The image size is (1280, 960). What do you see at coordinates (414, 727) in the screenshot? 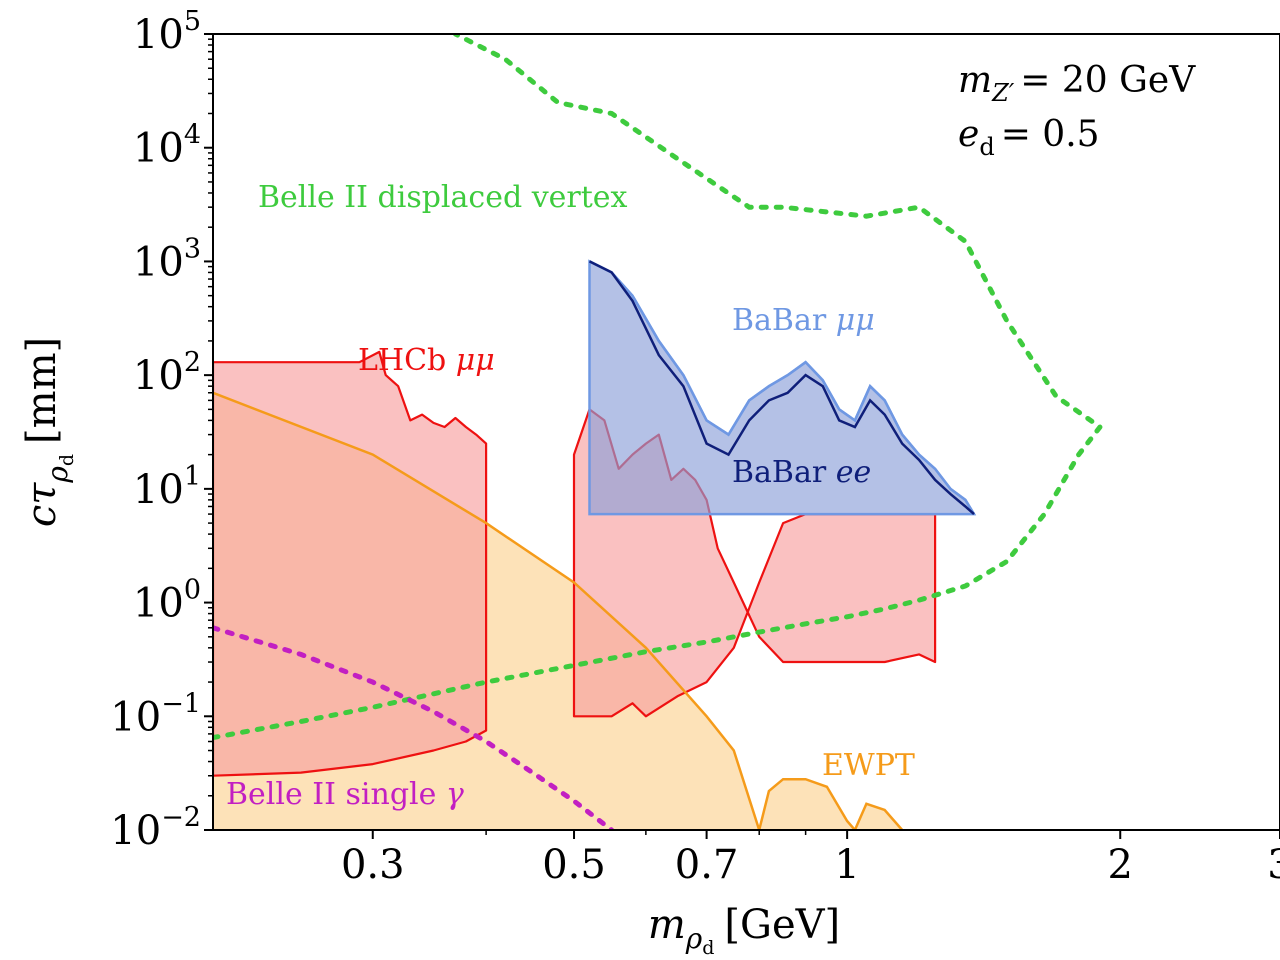
I see `belle-gamma-line` at bounding box center [414, 727].